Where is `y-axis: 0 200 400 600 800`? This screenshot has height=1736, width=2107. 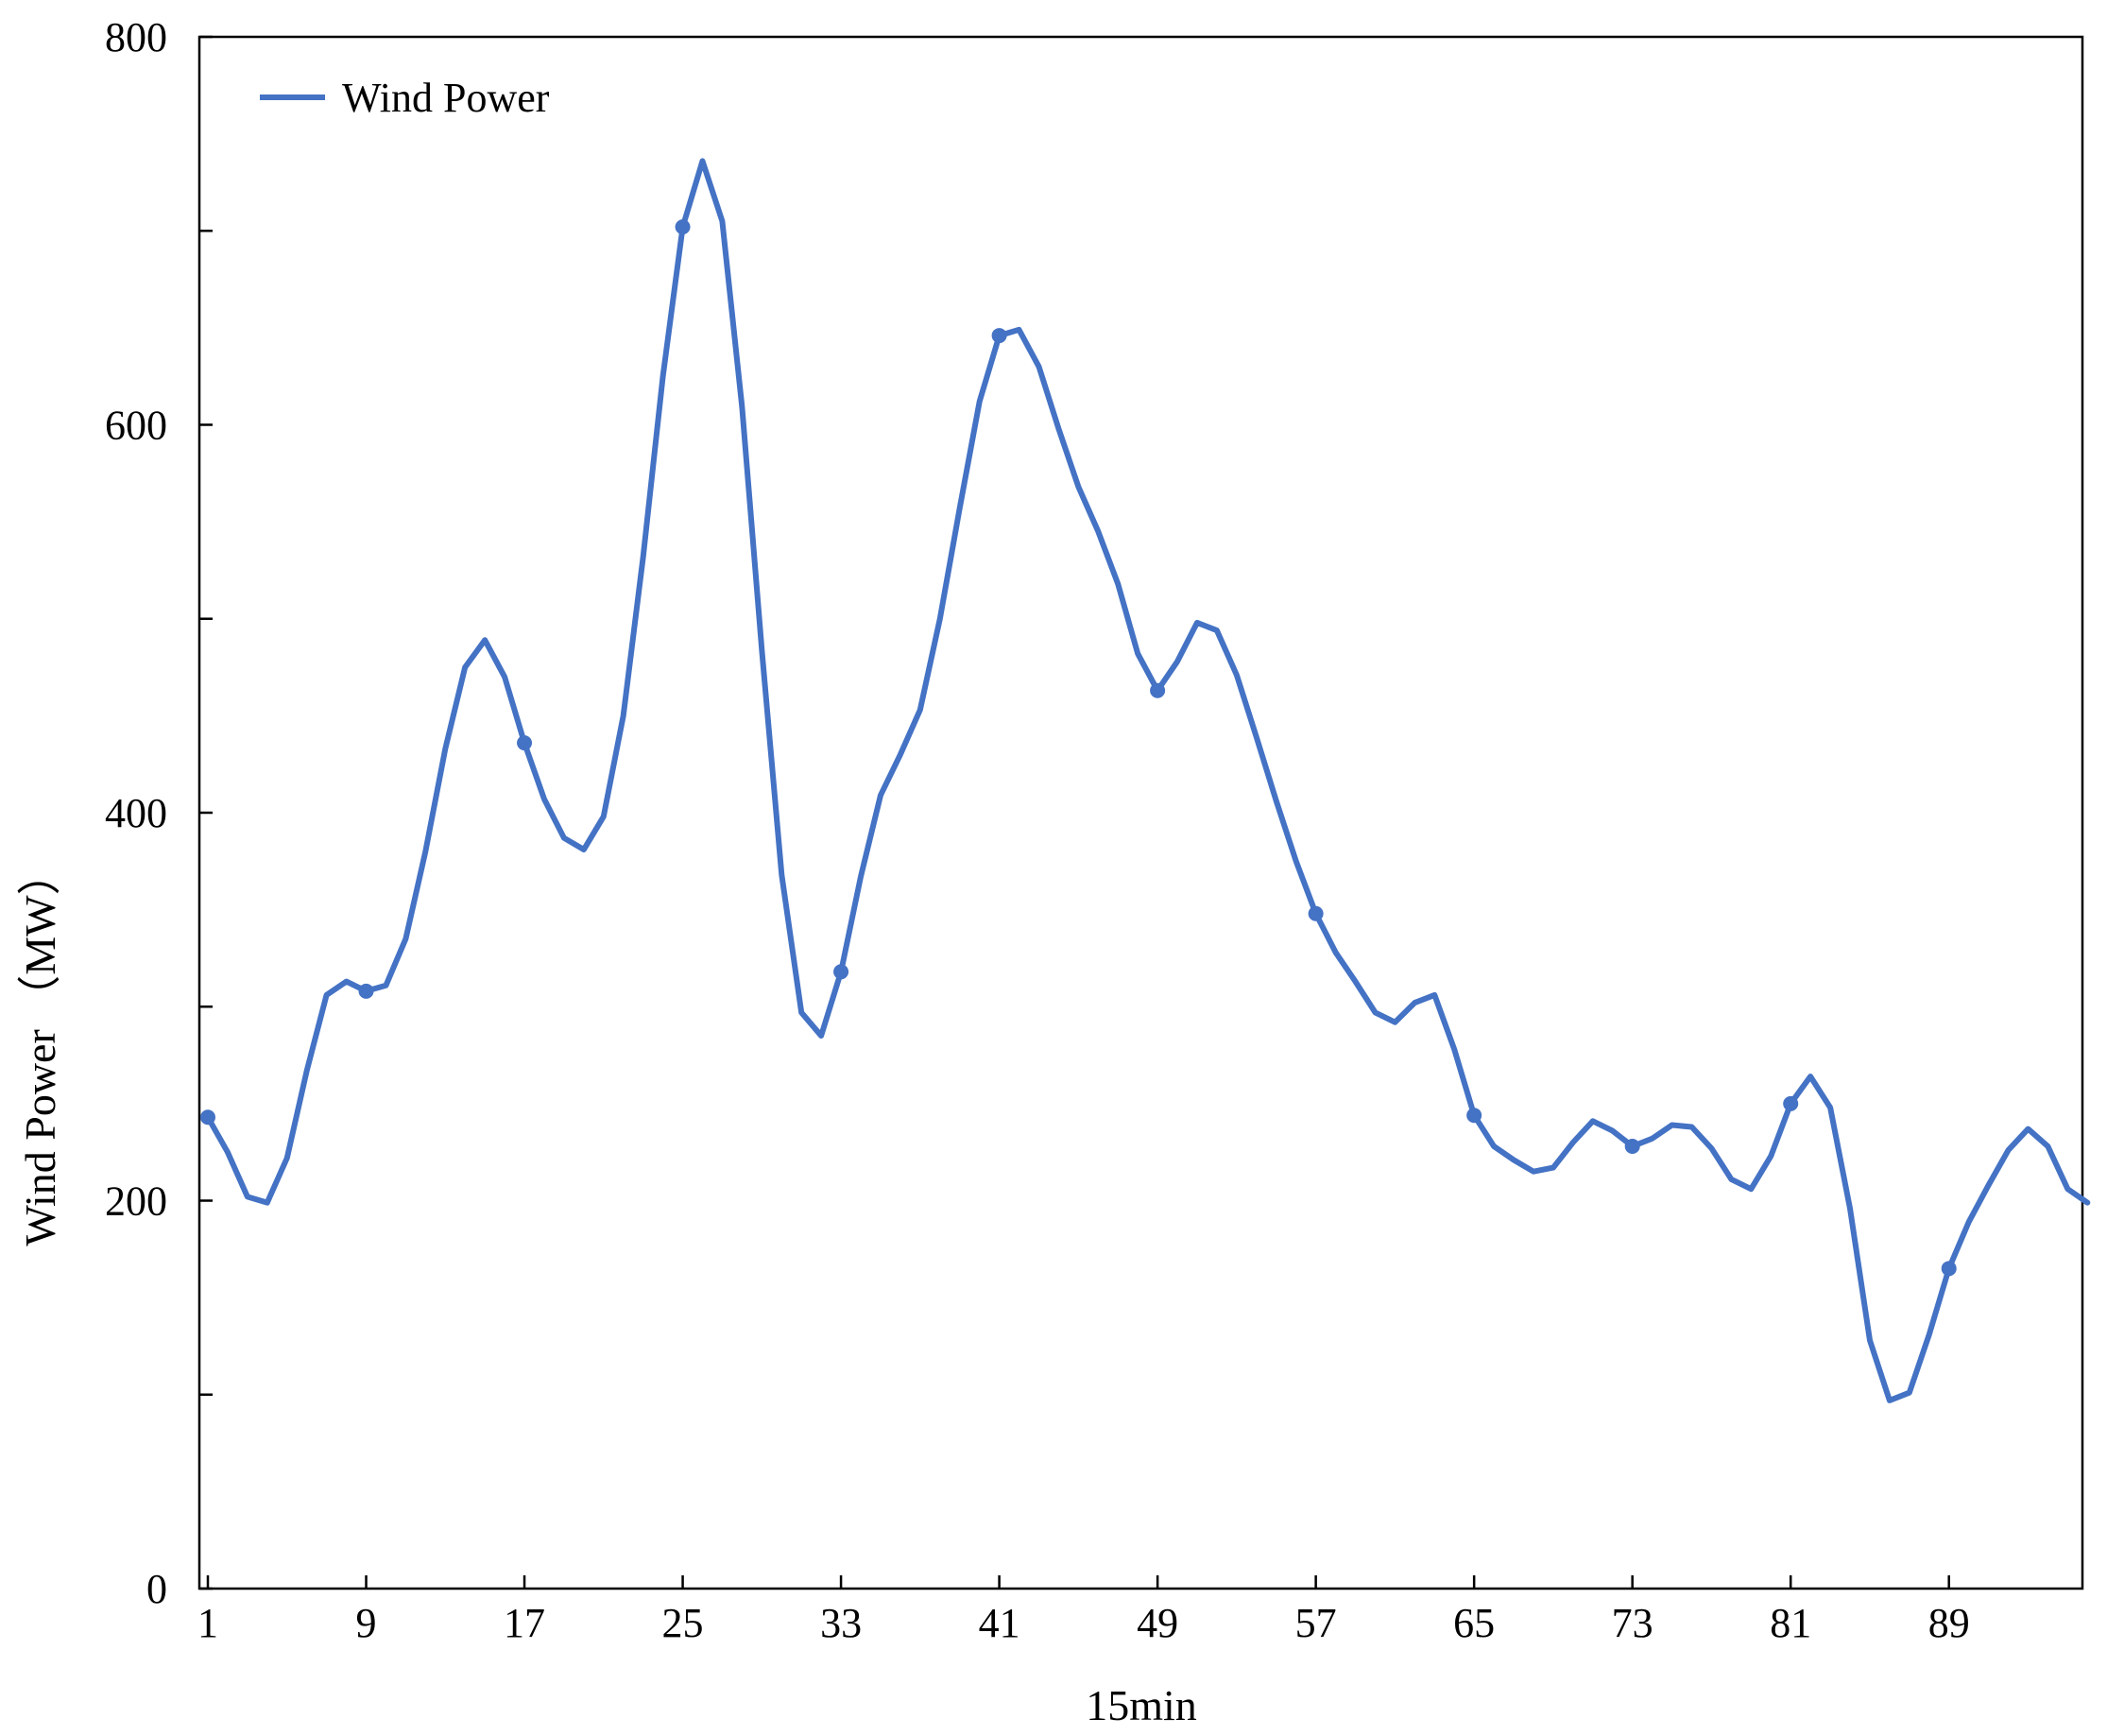
y-axis: 0 200 400 600 800 is located at coordinates (159, 813).